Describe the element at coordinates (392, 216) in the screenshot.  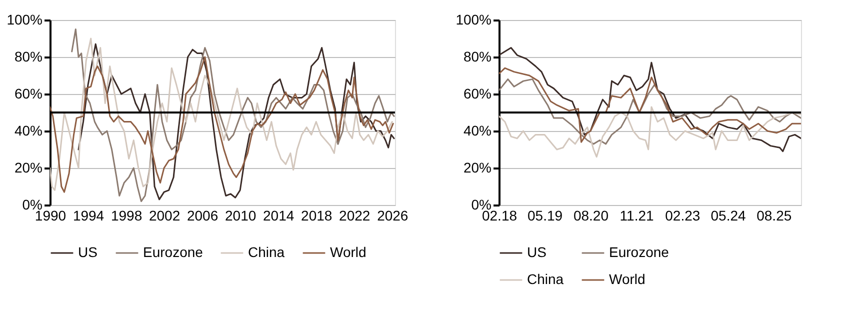
I see `x-tick-label: 2026` at that location.